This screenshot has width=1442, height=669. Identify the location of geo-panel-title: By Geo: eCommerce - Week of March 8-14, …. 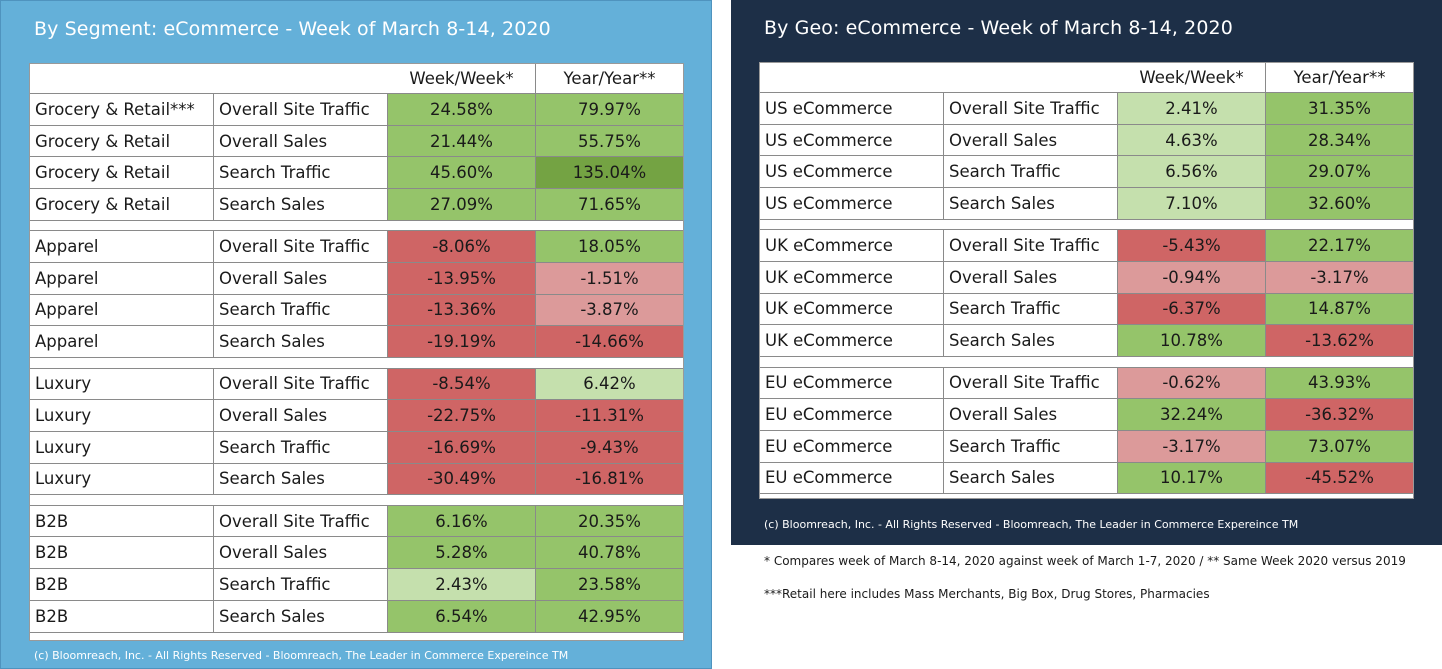
(998, 28).